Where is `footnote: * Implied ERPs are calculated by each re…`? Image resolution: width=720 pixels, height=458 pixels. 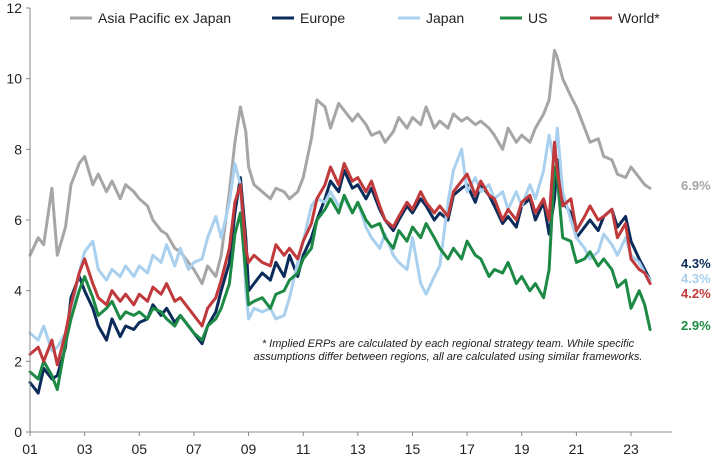 footnote: * Implied ERPs are calculated by each re… is located at coordinates (448, 350).